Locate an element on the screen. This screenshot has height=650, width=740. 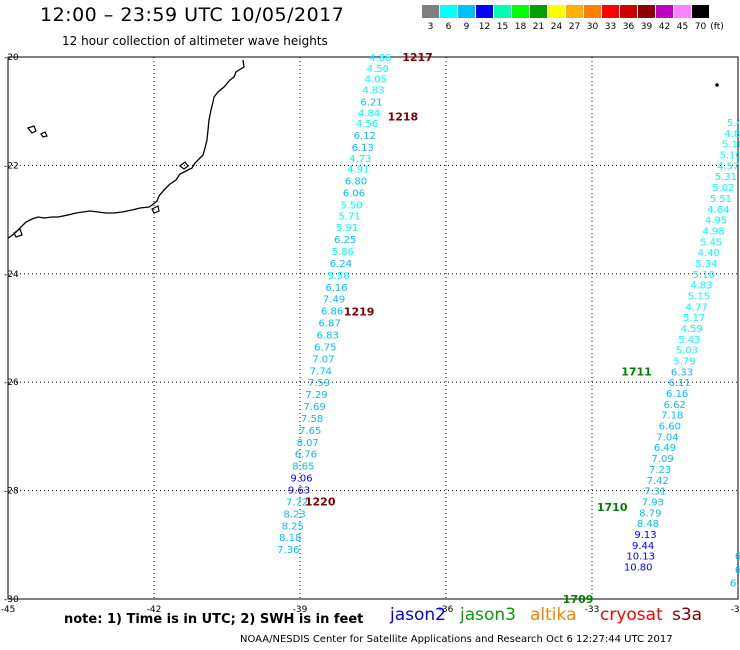
scale-label: 42 is located at coordinates (664, 27).